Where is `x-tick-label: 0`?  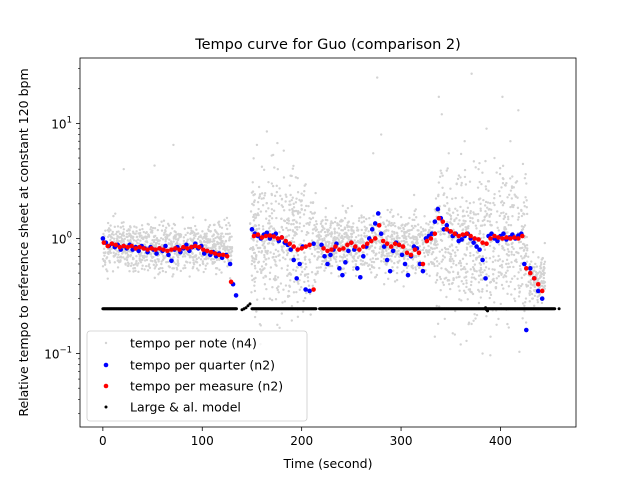
x-tick-label: 0 is located at coordinates (103, 441).